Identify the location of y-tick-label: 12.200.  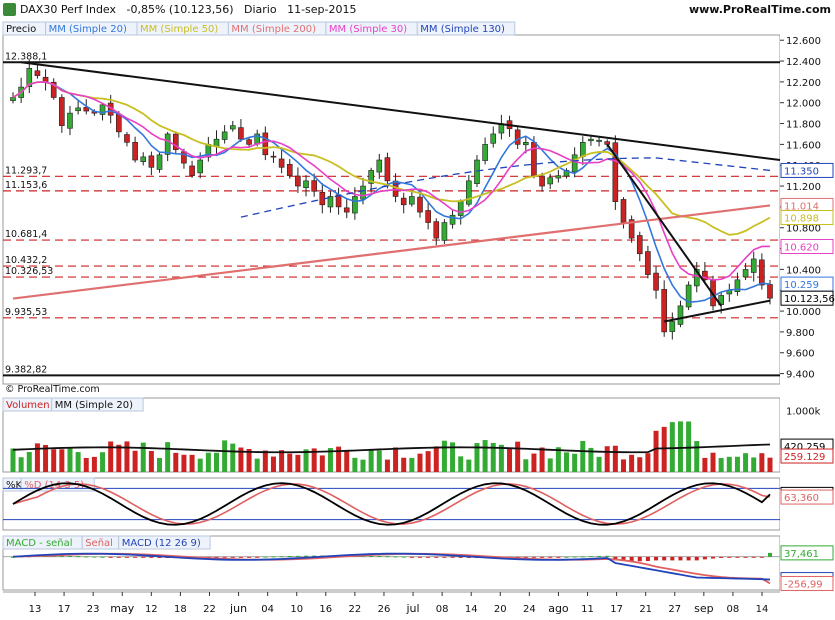
(803, 83).